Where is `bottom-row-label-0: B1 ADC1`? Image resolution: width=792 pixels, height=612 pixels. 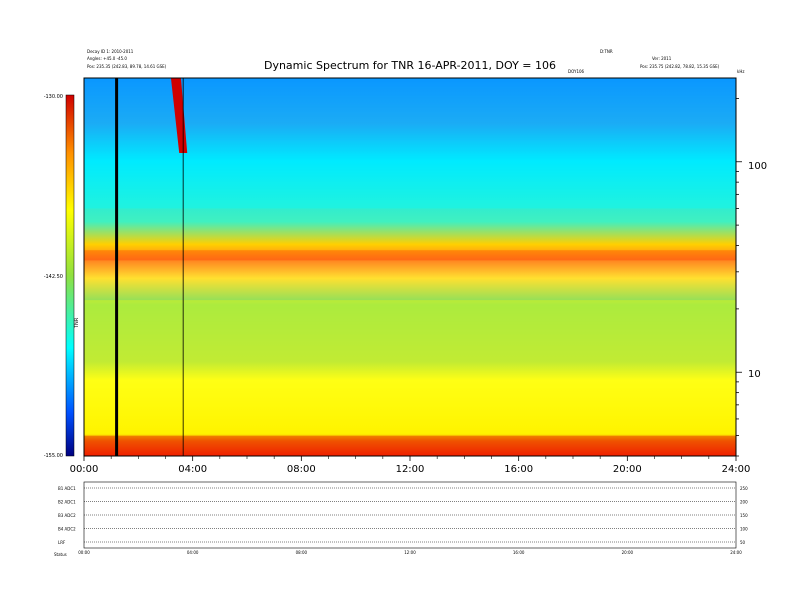 bottom-row-label-0: B1 ADC1 is located at coordinates (67, 488).